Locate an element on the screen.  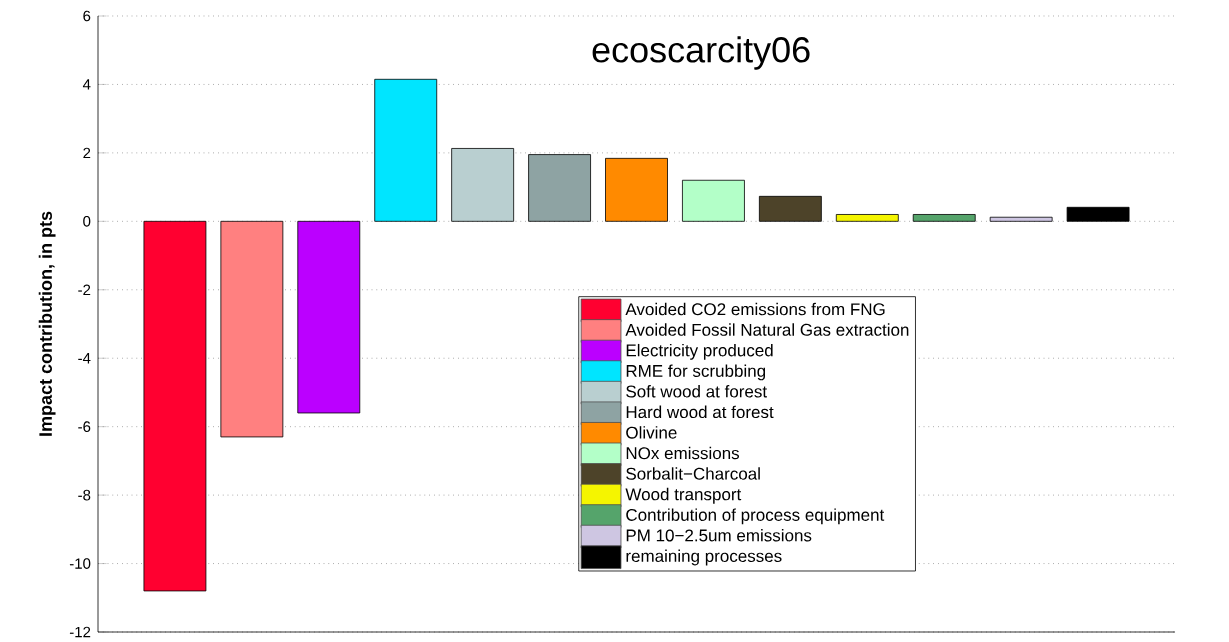
y-tick-label: -10 is located at coordinates (80, 563).